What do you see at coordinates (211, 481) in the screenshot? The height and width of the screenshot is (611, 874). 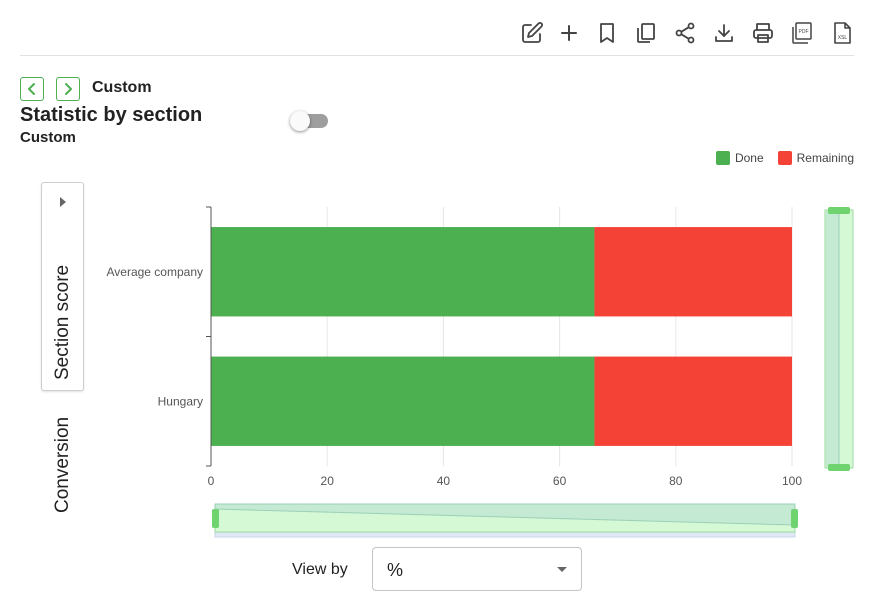 I see `x-tick-label-0: 0` at bounding box center [211, 481].